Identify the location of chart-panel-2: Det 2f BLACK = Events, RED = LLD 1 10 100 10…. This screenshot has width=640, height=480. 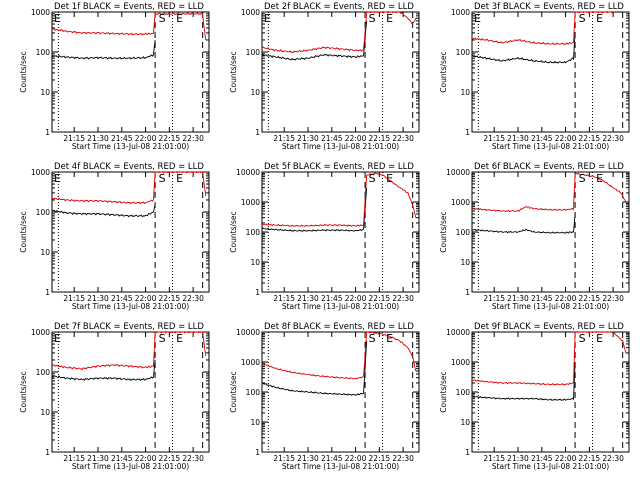
(324, 76).